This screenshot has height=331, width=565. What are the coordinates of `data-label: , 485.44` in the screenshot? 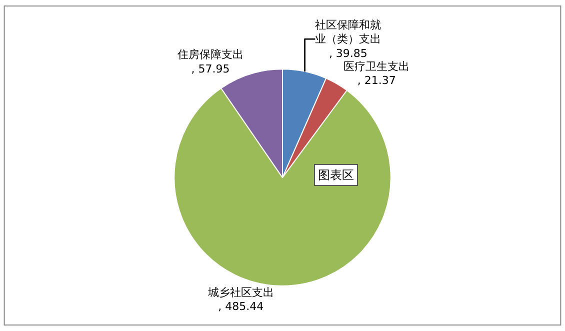 It's located at (241, 307).